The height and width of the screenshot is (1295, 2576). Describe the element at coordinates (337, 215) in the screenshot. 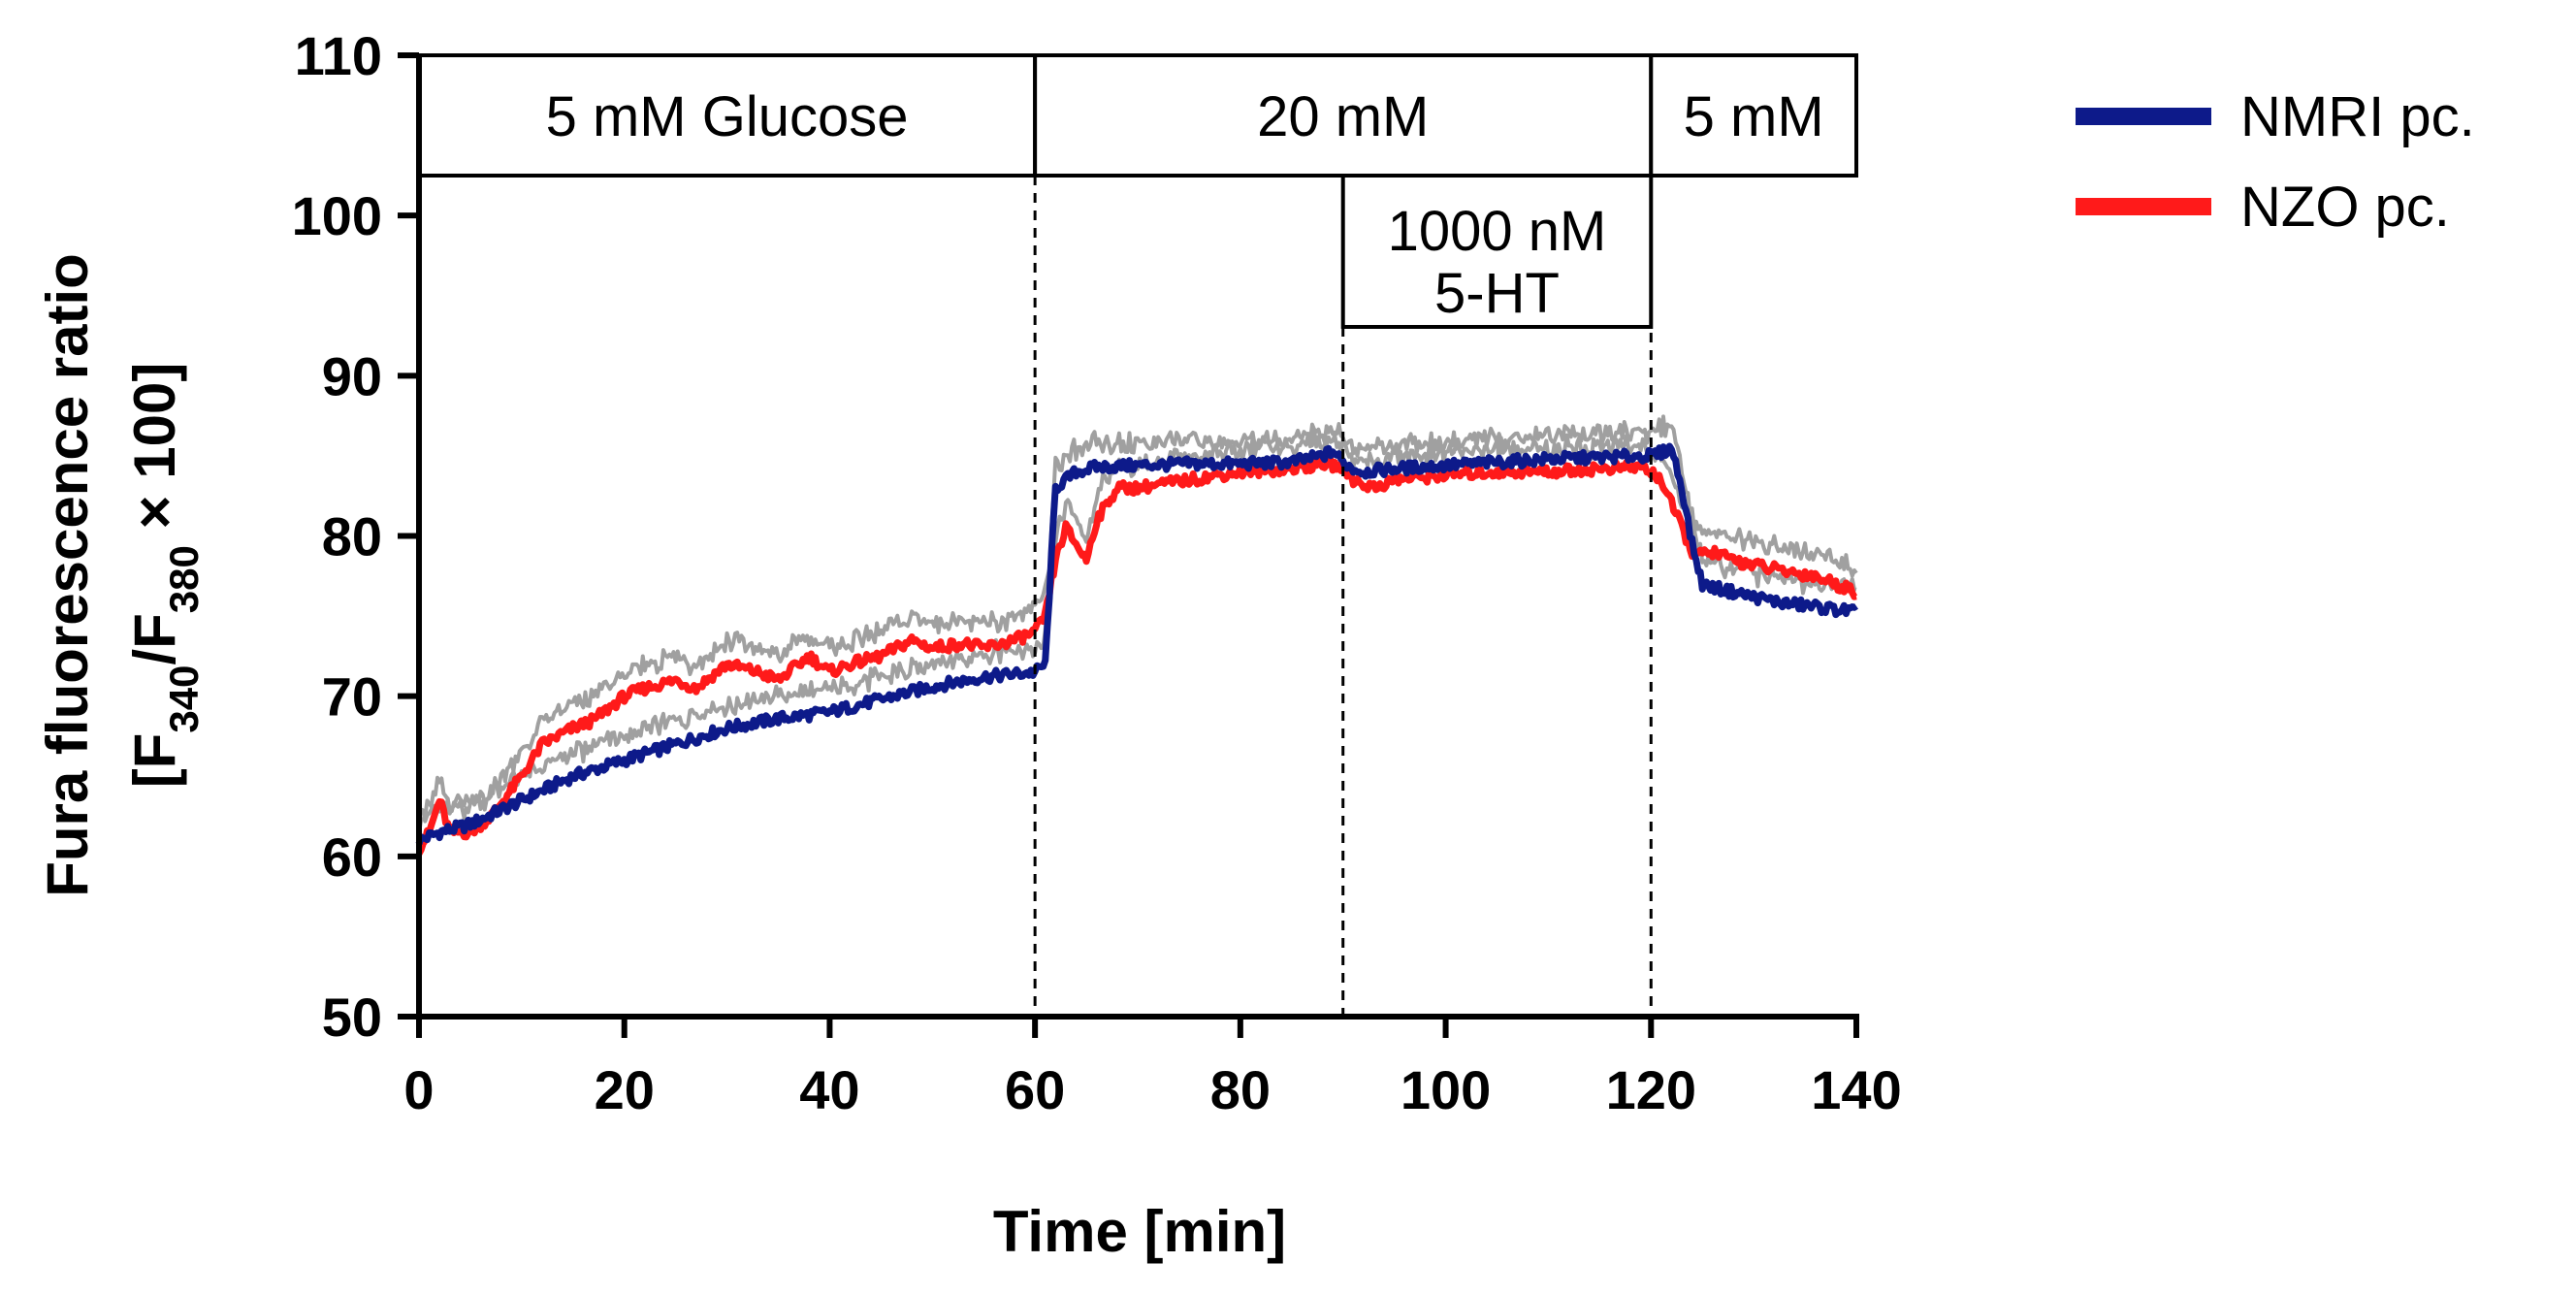

I see `y-tick-label-100: 100` at that location.